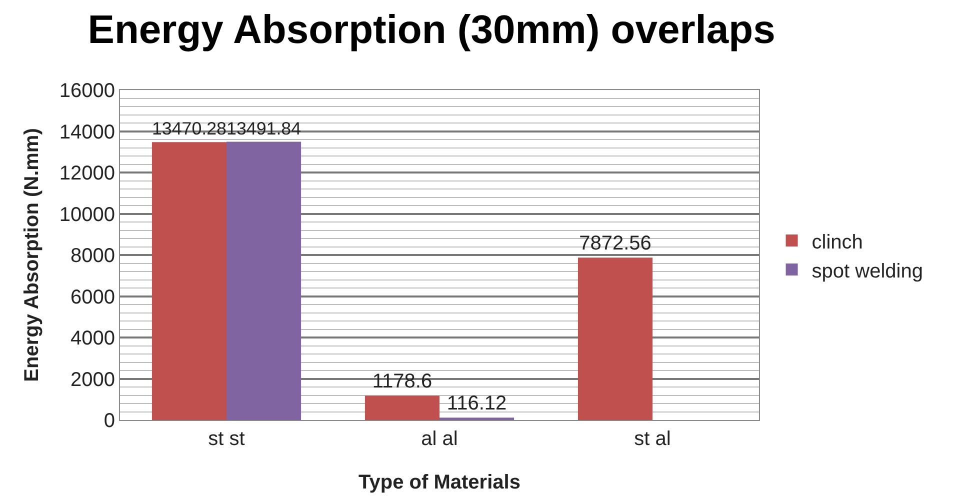 This screenshot has width=959, height=501. I want to click on x-tick-label: st al, so click(652, 439).